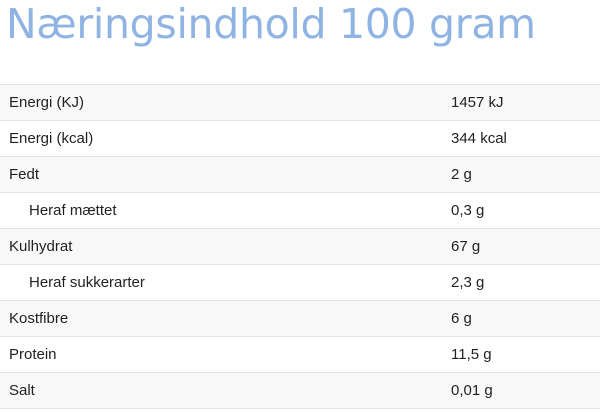 This screenshot has height=413, width=600. What do you see at coordinates (300, 210) in the screenshot?
I see `table-row-saturated-fat: Heraf mættet 0,3 g` at bounding box center [300, 210].